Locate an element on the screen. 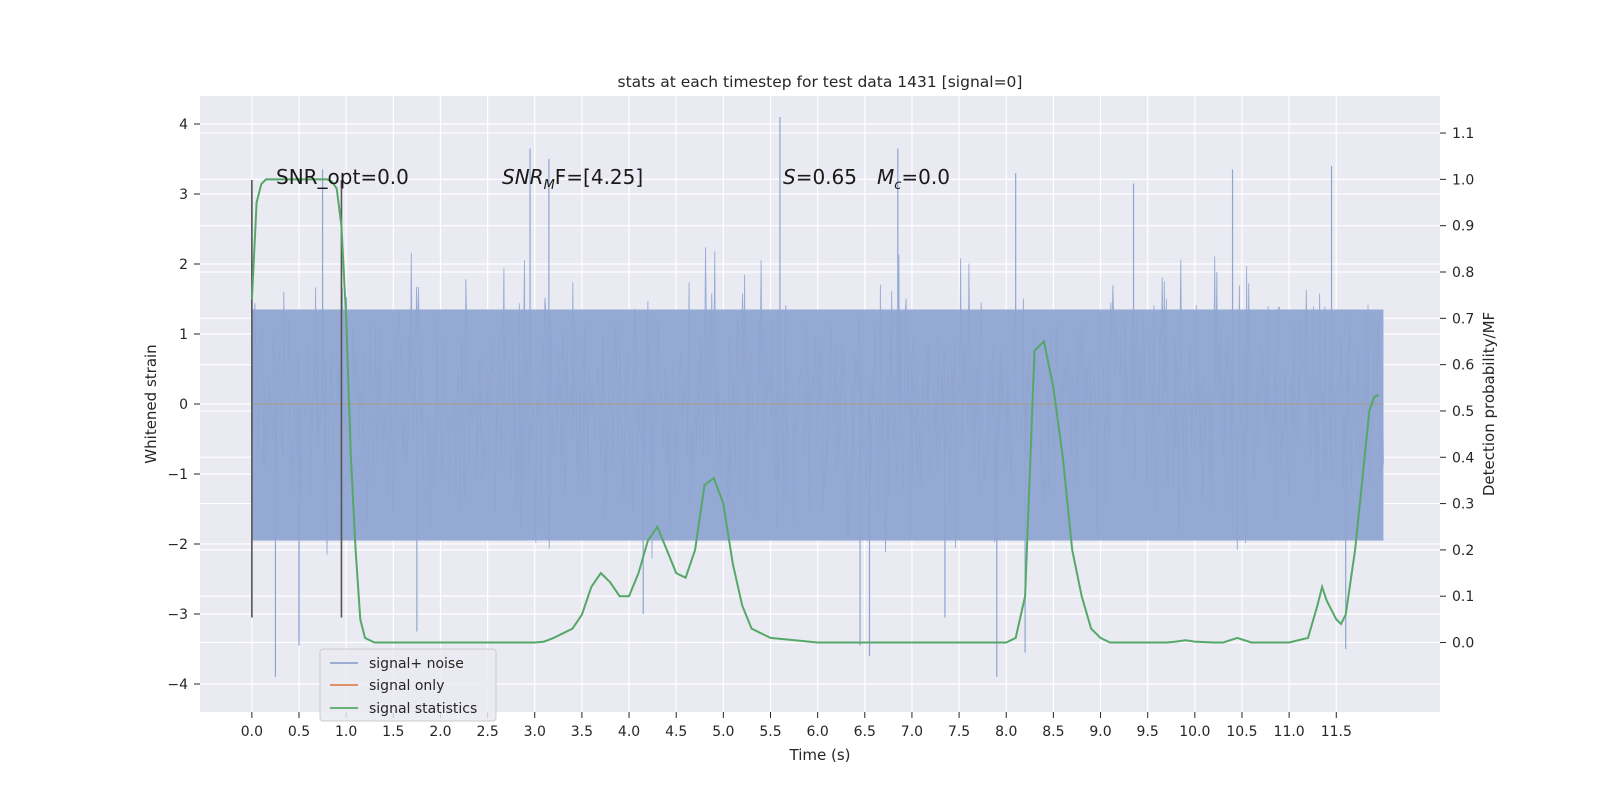 The image size is (1600, 800). x-tick-label: 9.0 is located at coordinates (1100, 732).